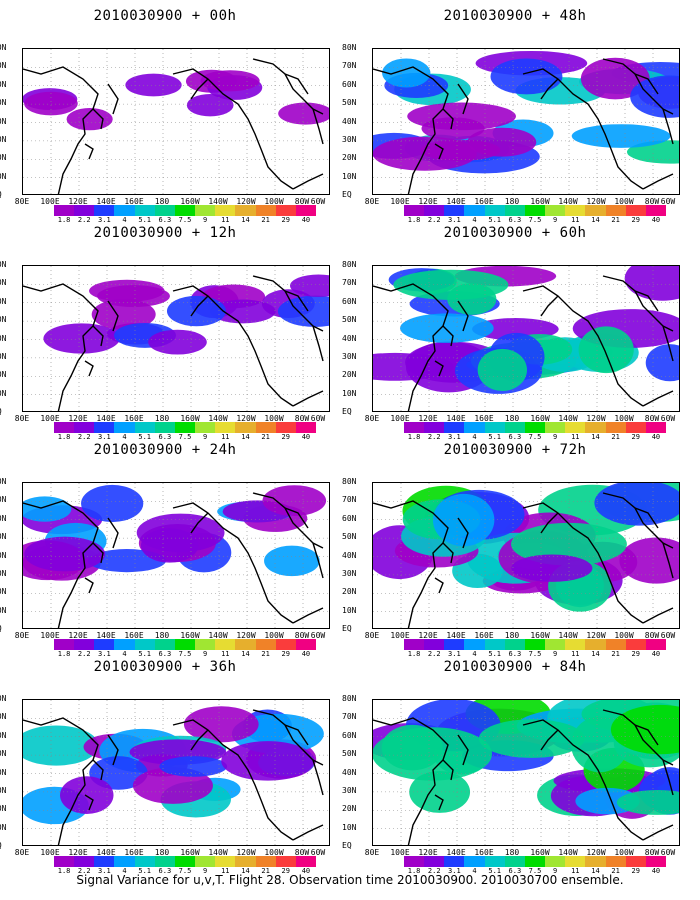 The image size is (700, 900). I want to click on y-tick-label: 80N, so click(3, 47).